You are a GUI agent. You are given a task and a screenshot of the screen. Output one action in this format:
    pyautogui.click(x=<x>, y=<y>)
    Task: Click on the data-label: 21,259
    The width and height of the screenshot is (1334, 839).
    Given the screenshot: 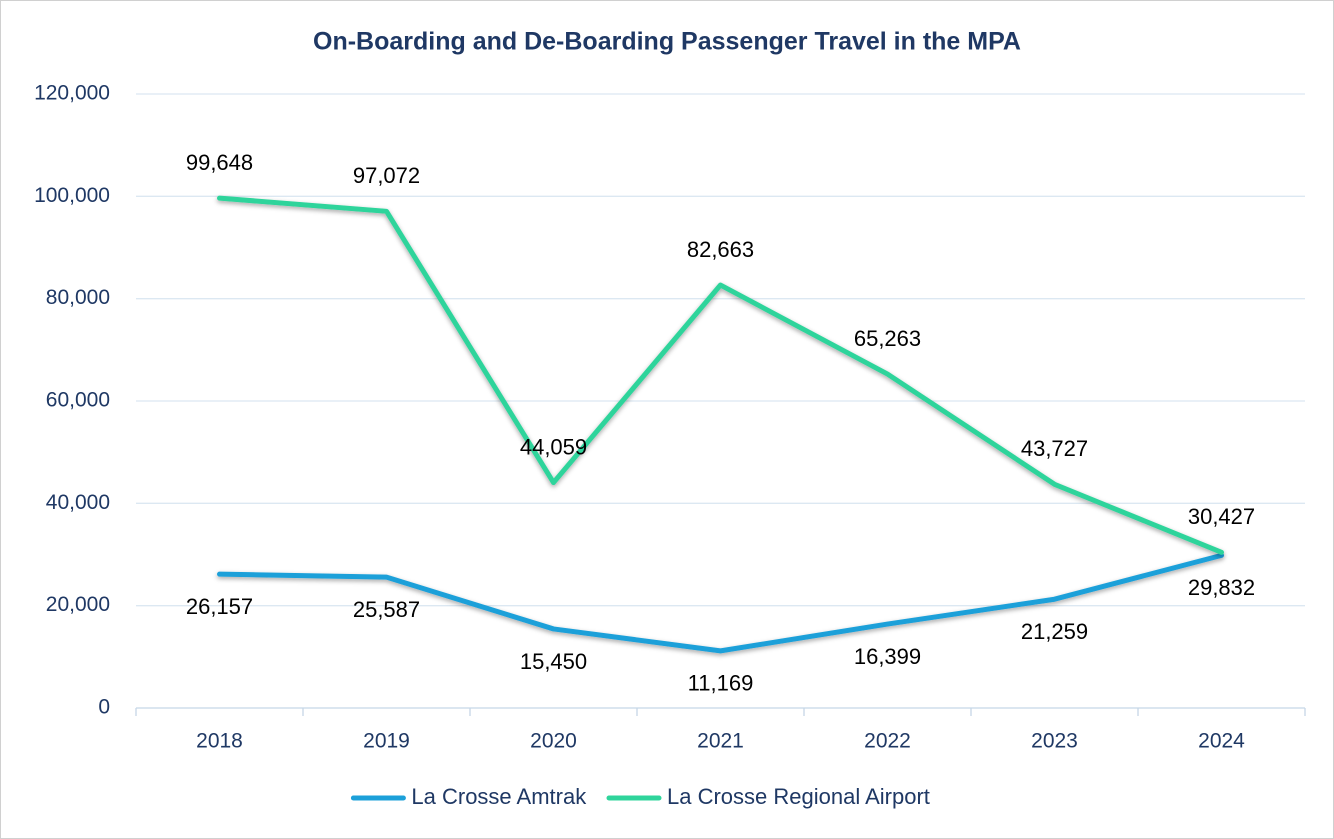 What is the action you would take?
    pyautogui.click(x=1054, y=631)
    